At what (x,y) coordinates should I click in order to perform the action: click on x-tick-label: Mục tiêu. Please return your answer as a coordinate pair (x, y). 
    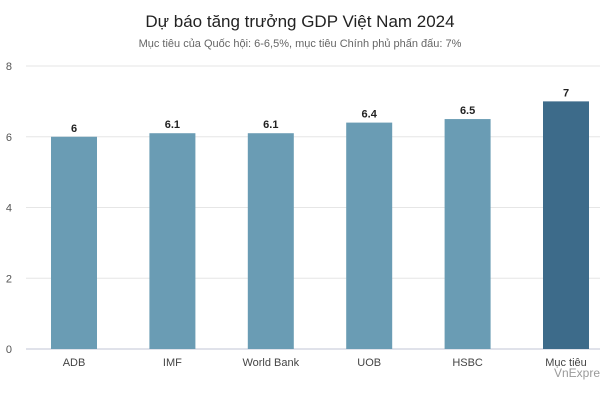
    Looking at the image, I should click on (566, 363).